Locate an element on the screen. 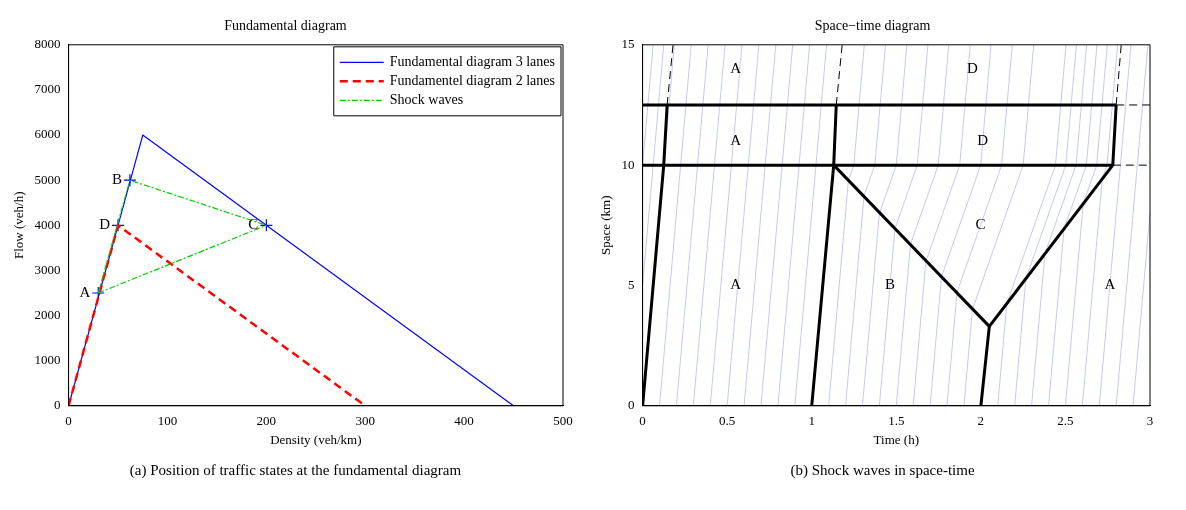 This screenshot has height=510, width=1186. x-tick-label: 0.5 is located at coordinates (727, 421).